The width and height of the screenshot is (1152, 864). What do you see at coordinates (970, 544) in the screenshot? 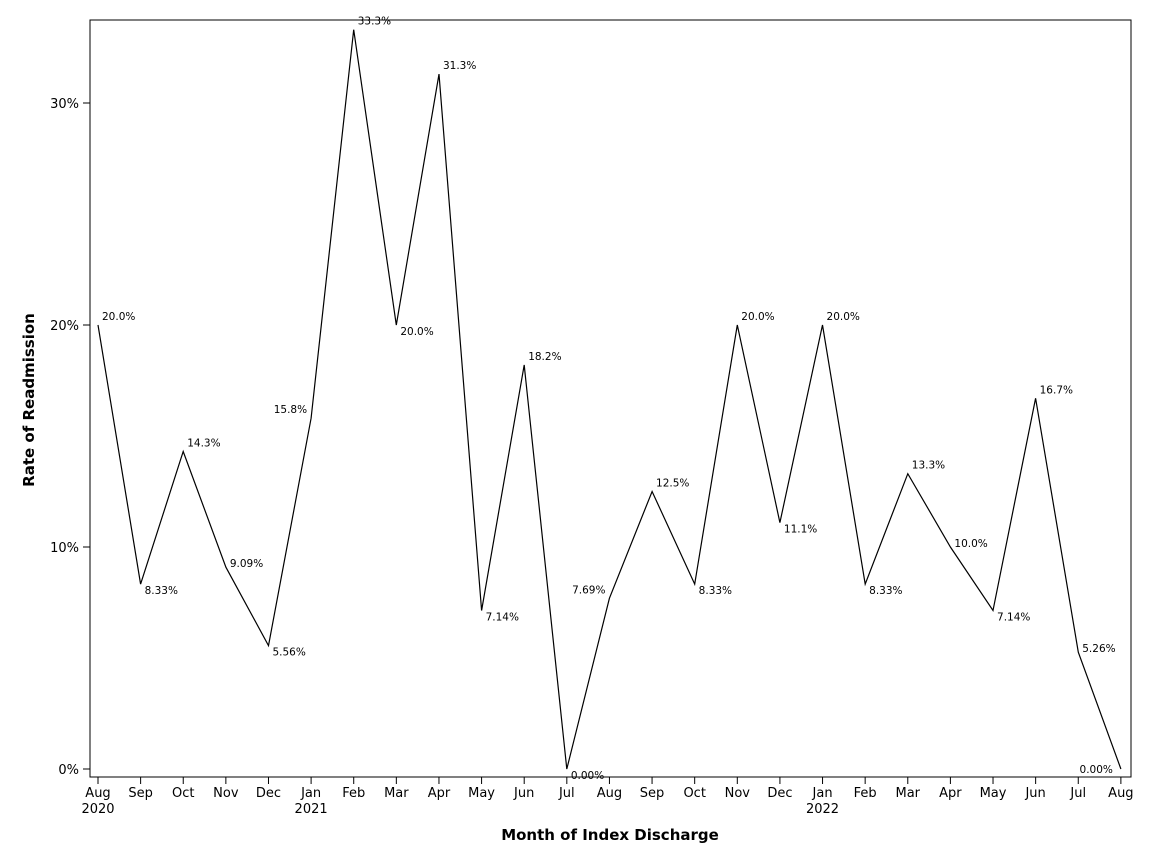
I see `data-label: 10.0%` at bounding box center [970, 544].